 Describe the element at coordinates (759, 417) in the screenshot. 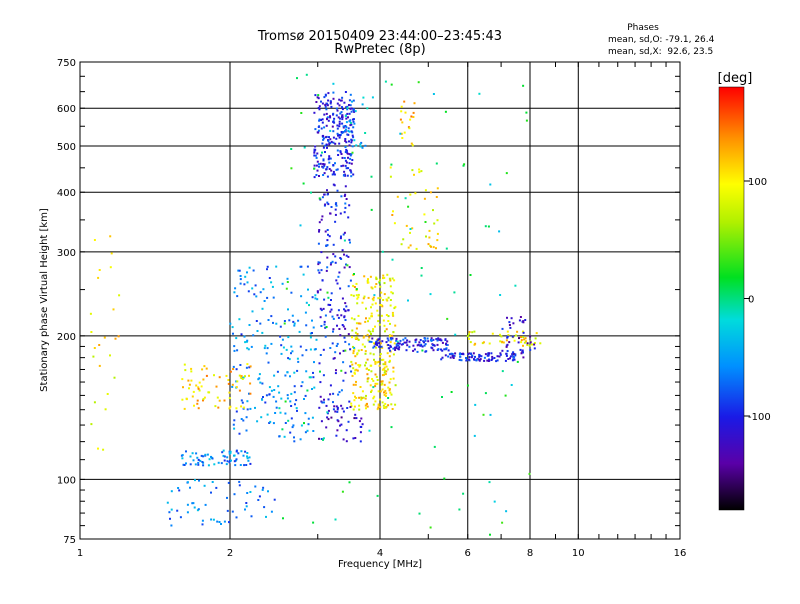

I see `colorbar-tick-label: -100` at that location.